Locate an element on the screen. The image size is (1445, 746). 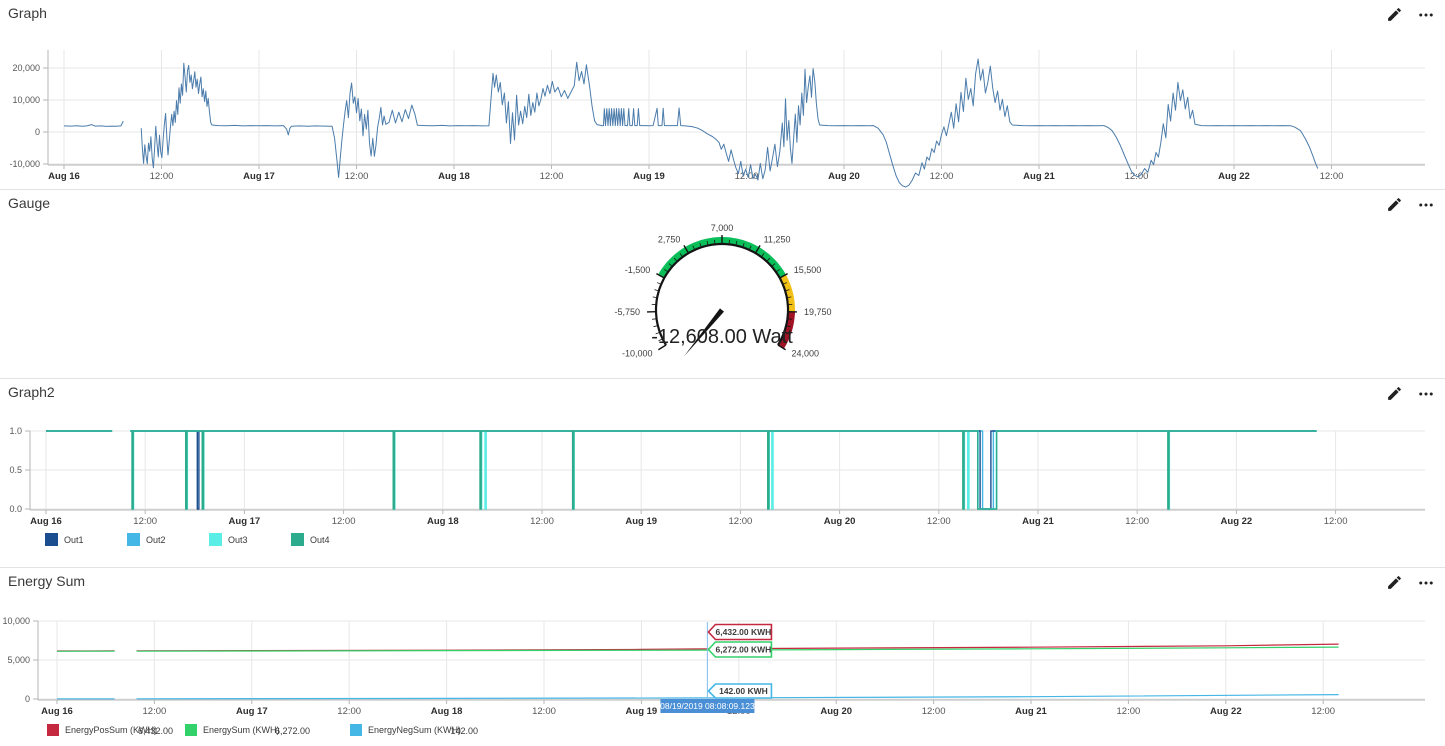
gauge-tick-label: 7,000 is located at coordinates (722, 228).